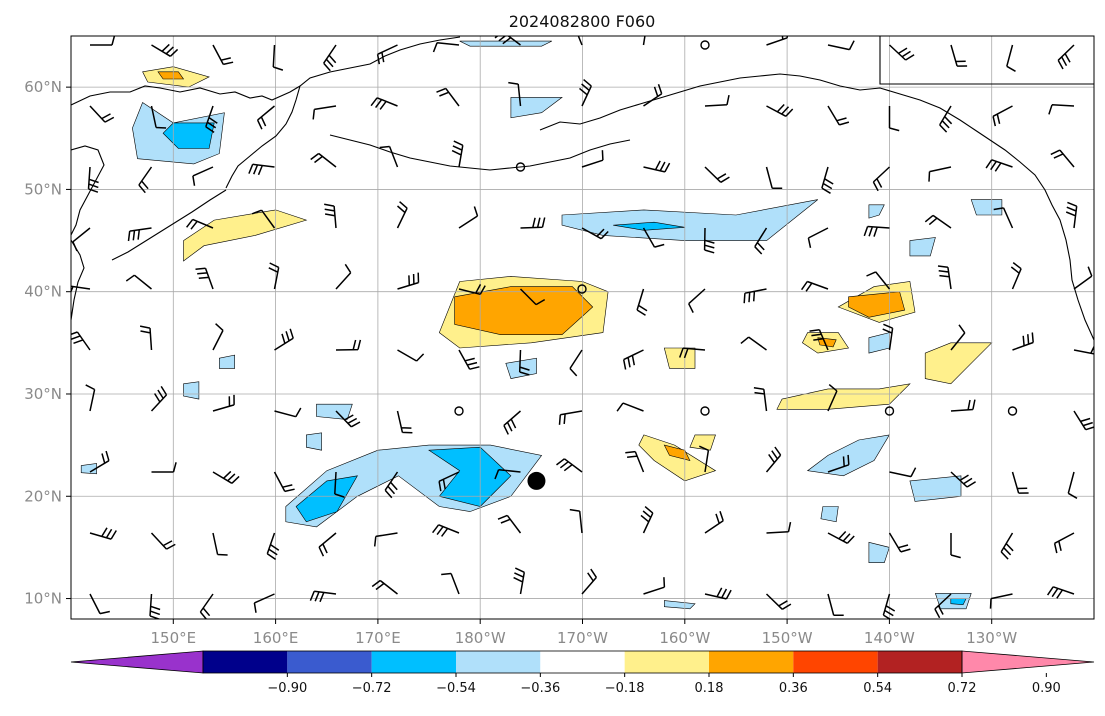  Describe the element at coordinates (378, 638) in the screenshot. I see `lon-tick-label-2: 170°E` at that location.